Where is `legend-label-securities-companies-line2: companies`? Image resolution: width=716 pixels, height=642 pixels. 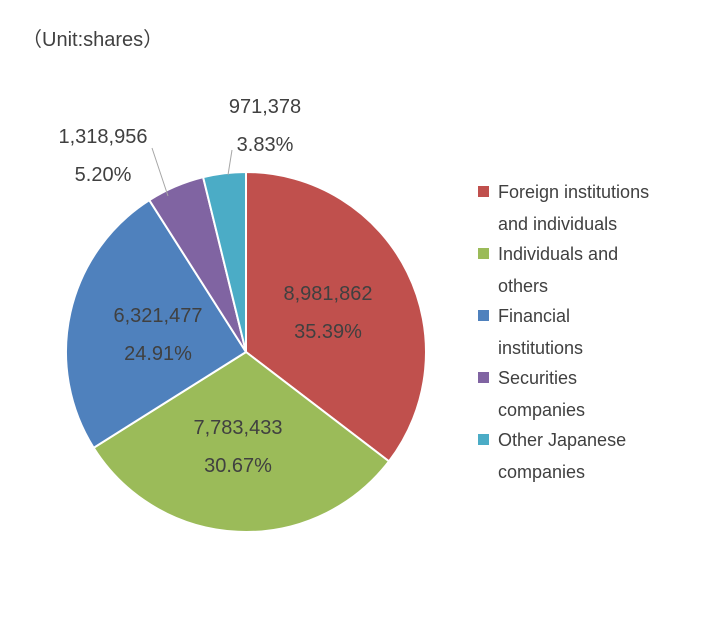
legend-label-securities-companies-line2: companies is located at coordinates (541, 410).